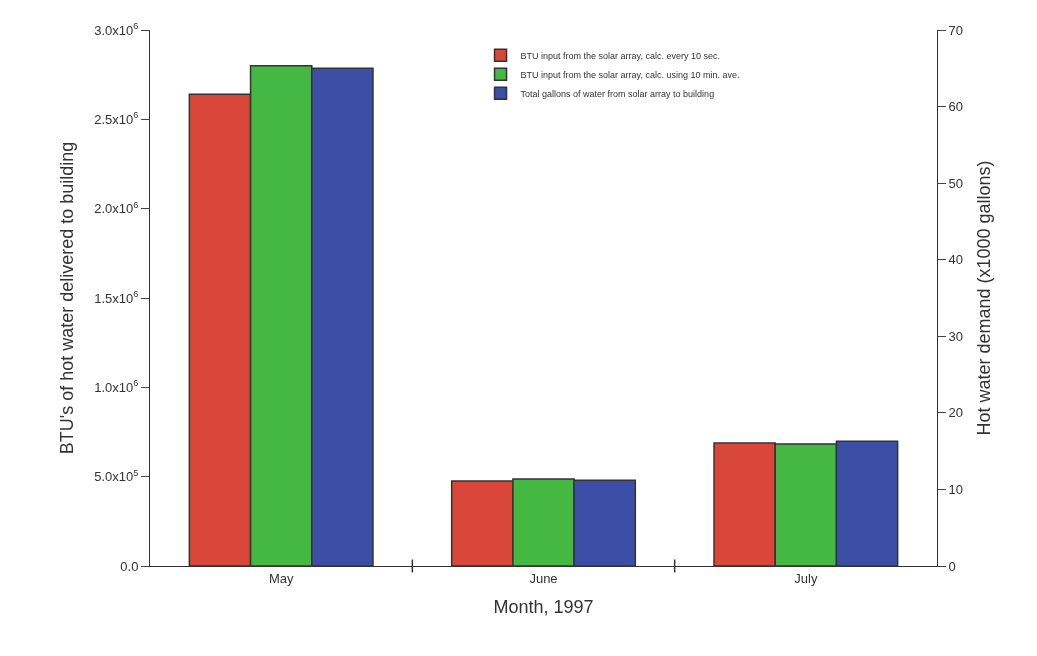  What do you see at coordinates (116, 386) in the screenshot?
I see `y-tick-label: 1.0x10$^{6}$` at bounding box center [116, 386].